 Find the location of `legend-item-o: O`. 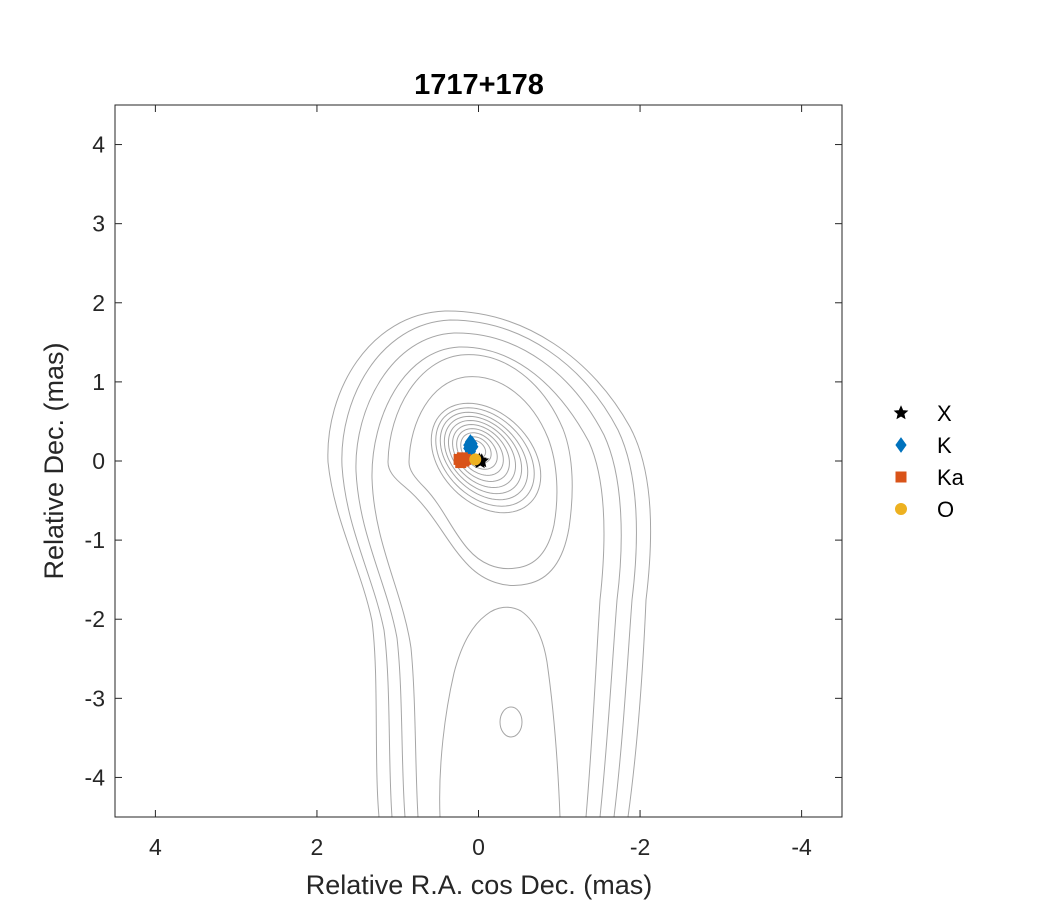

legend-item-o: O is located at coordinates (924, 509).